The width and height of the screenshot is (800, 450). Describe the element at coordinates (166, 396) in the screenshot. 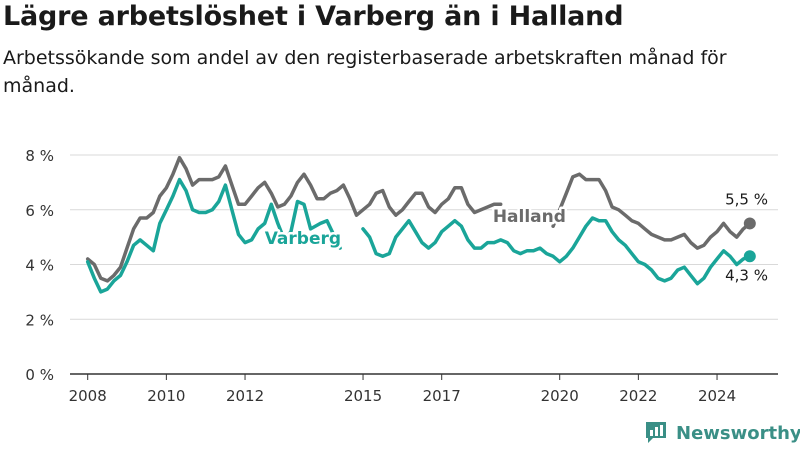

I see `x-tick-label: 2010` at that location.